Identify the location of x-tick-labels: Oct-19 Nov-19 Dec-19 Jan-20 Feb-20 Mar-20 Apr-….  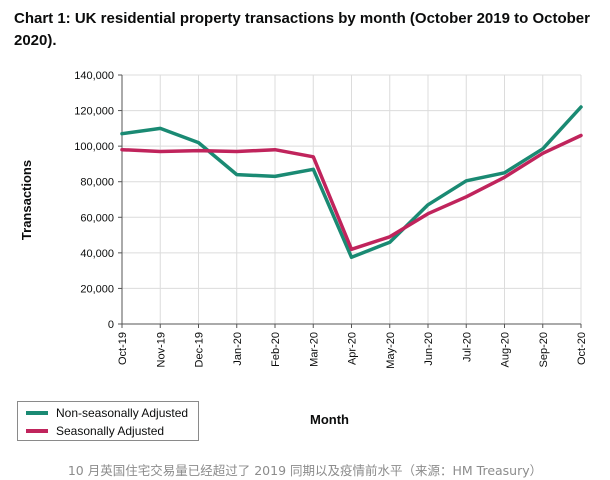
(352, 350).